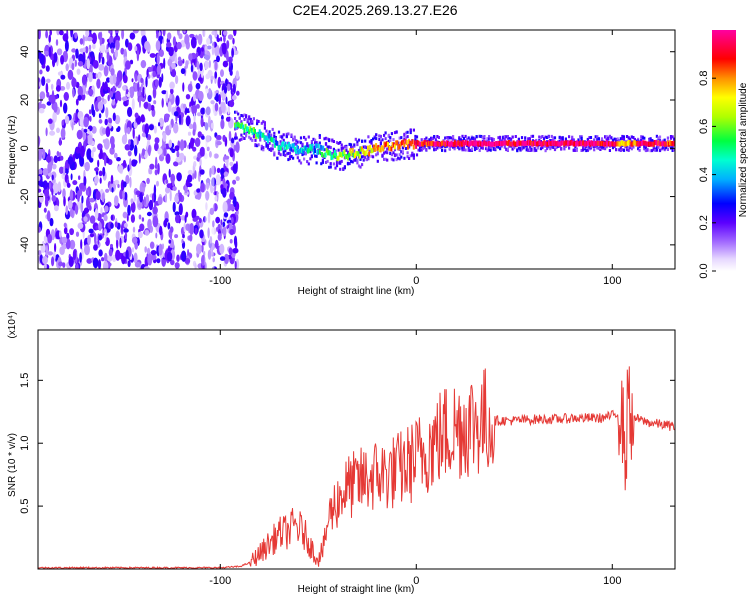 The height and width of the screenshot is (600, 750). I want to click on noise-scatter-region, so click(139, 149).